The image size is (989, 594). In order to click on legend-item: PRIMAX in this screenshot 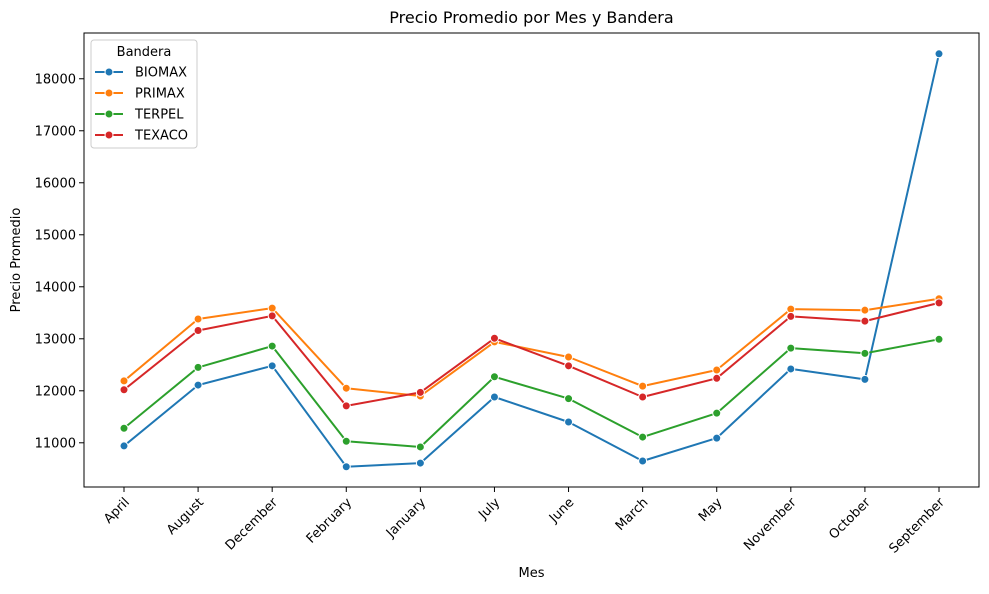, I will do `click(140, 94)`.